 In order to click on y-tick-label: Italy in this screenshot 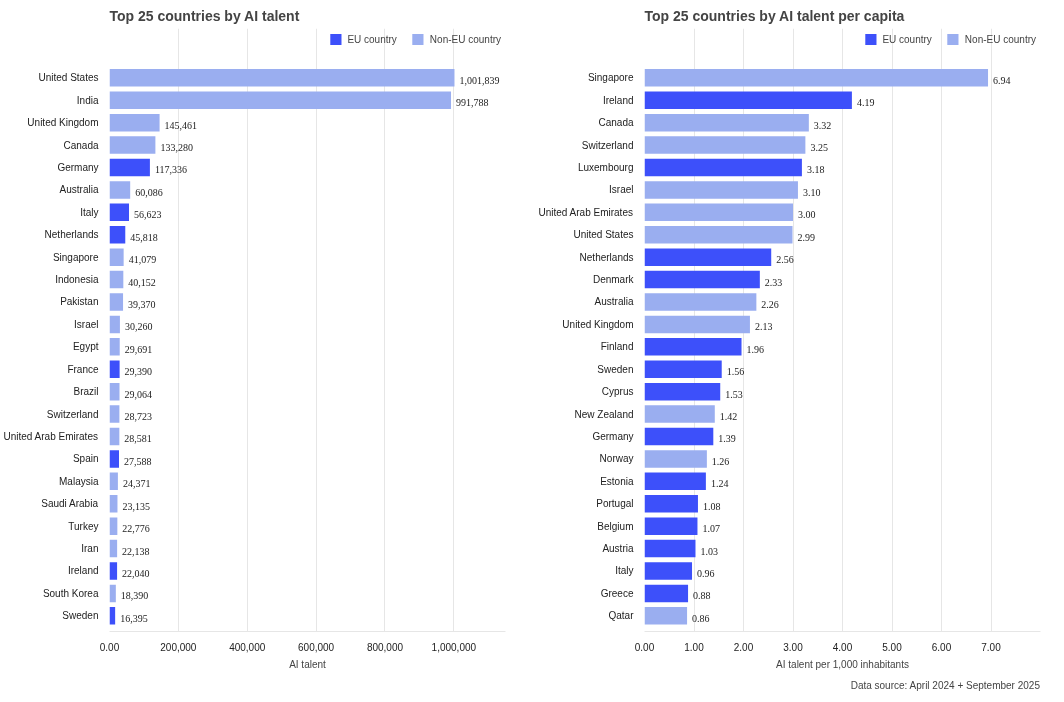, I will do `click(89, 212)`.